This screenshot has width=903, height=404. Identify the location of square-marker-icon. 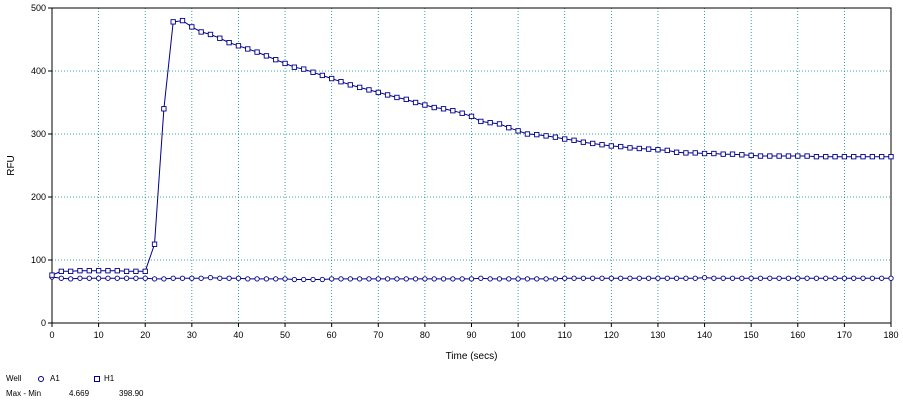
(97, 379).